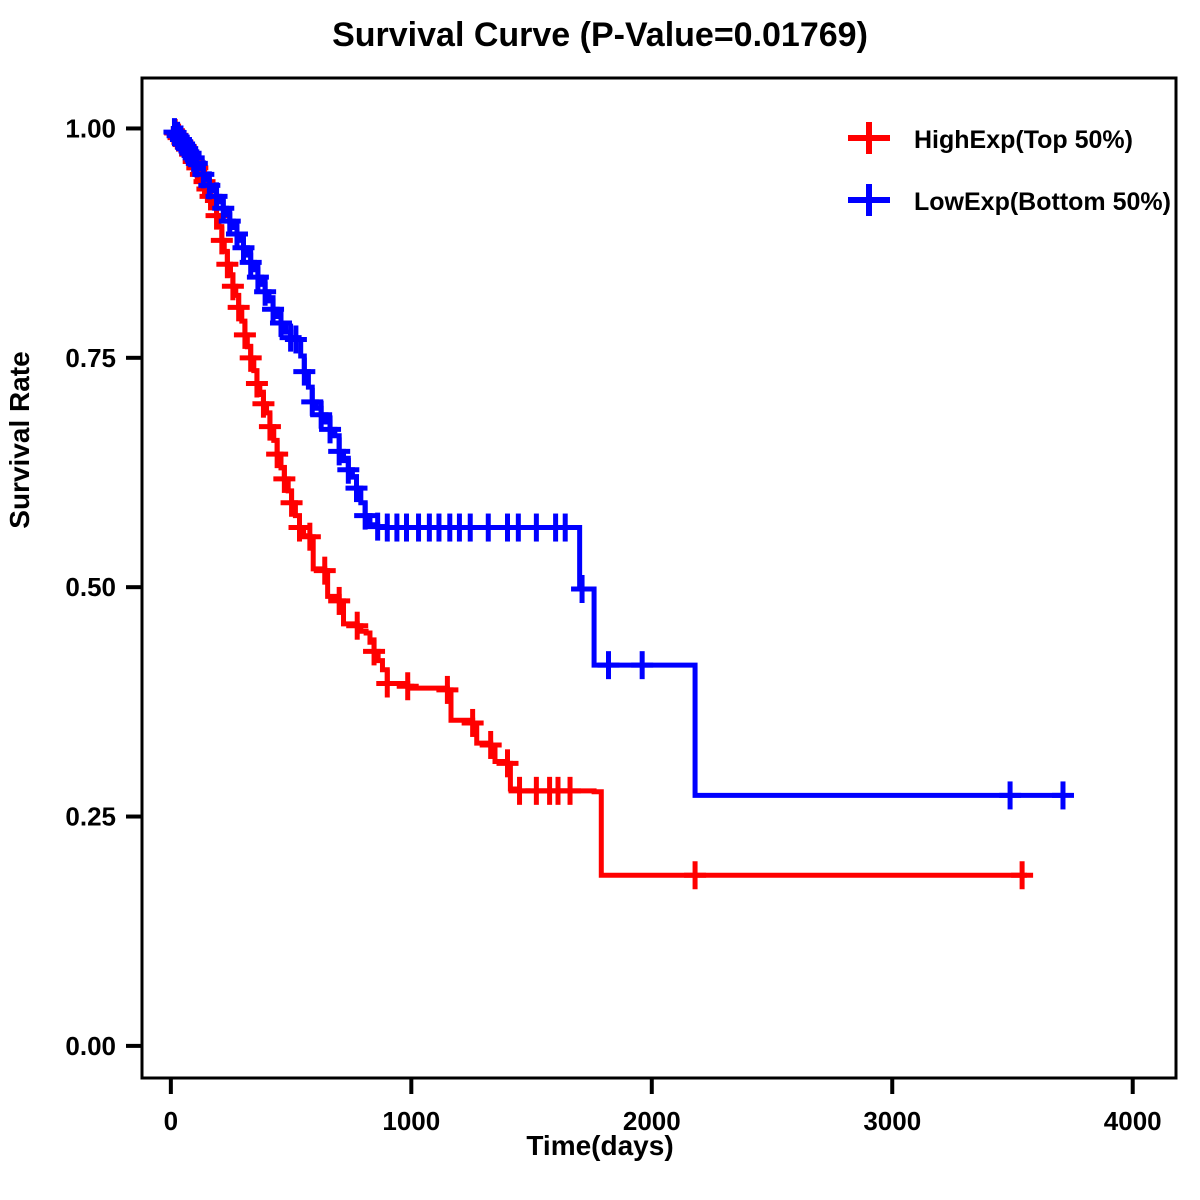  I want to click on legend-entry-label: HighExp(Top 50%), so click(1023, 140).